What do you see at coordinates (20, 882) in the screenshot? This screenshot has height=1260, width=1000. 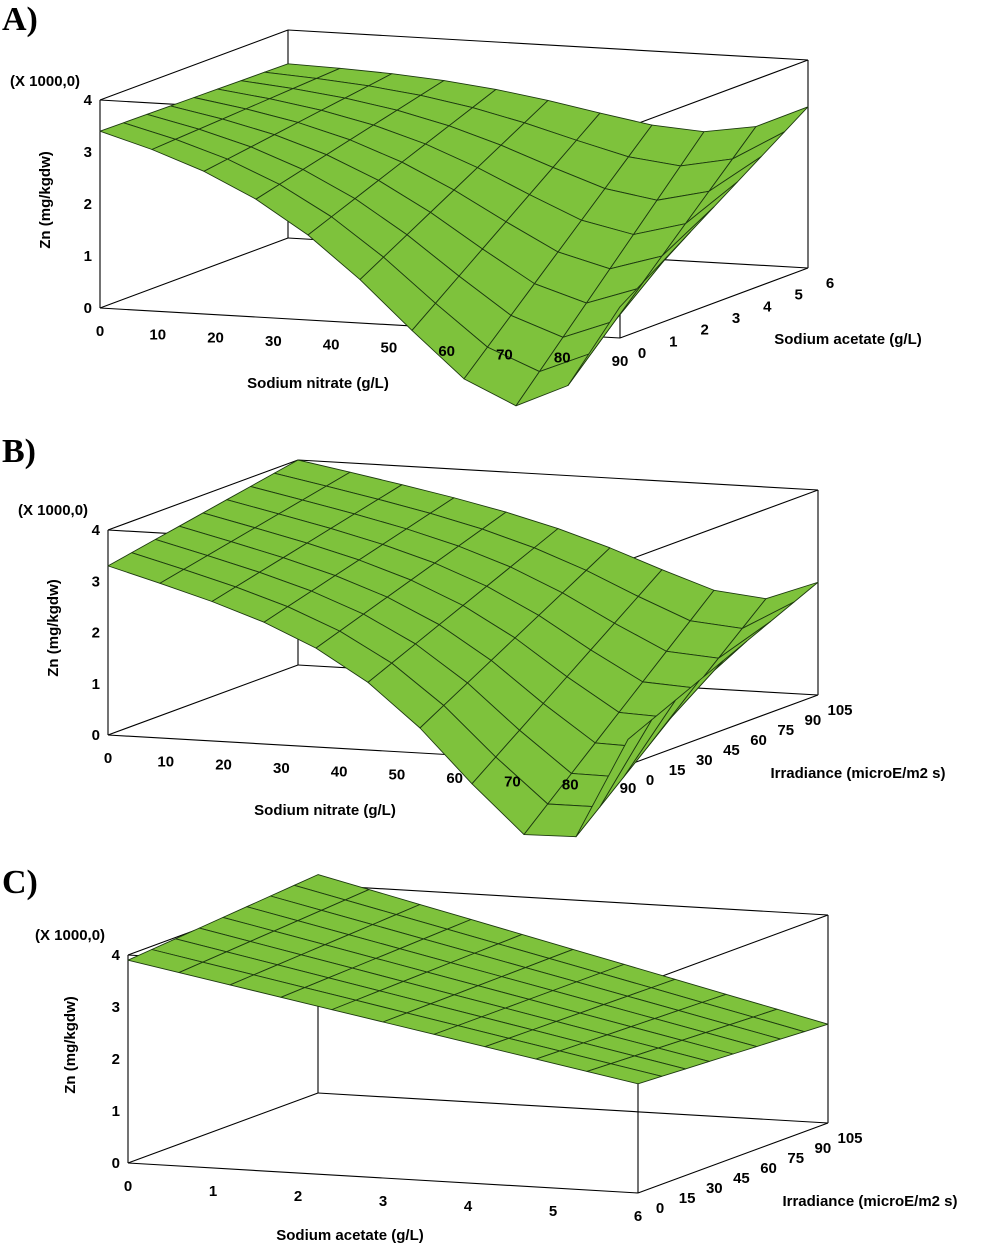 I see `panel-label: C)` at bounding box center [20, 882].